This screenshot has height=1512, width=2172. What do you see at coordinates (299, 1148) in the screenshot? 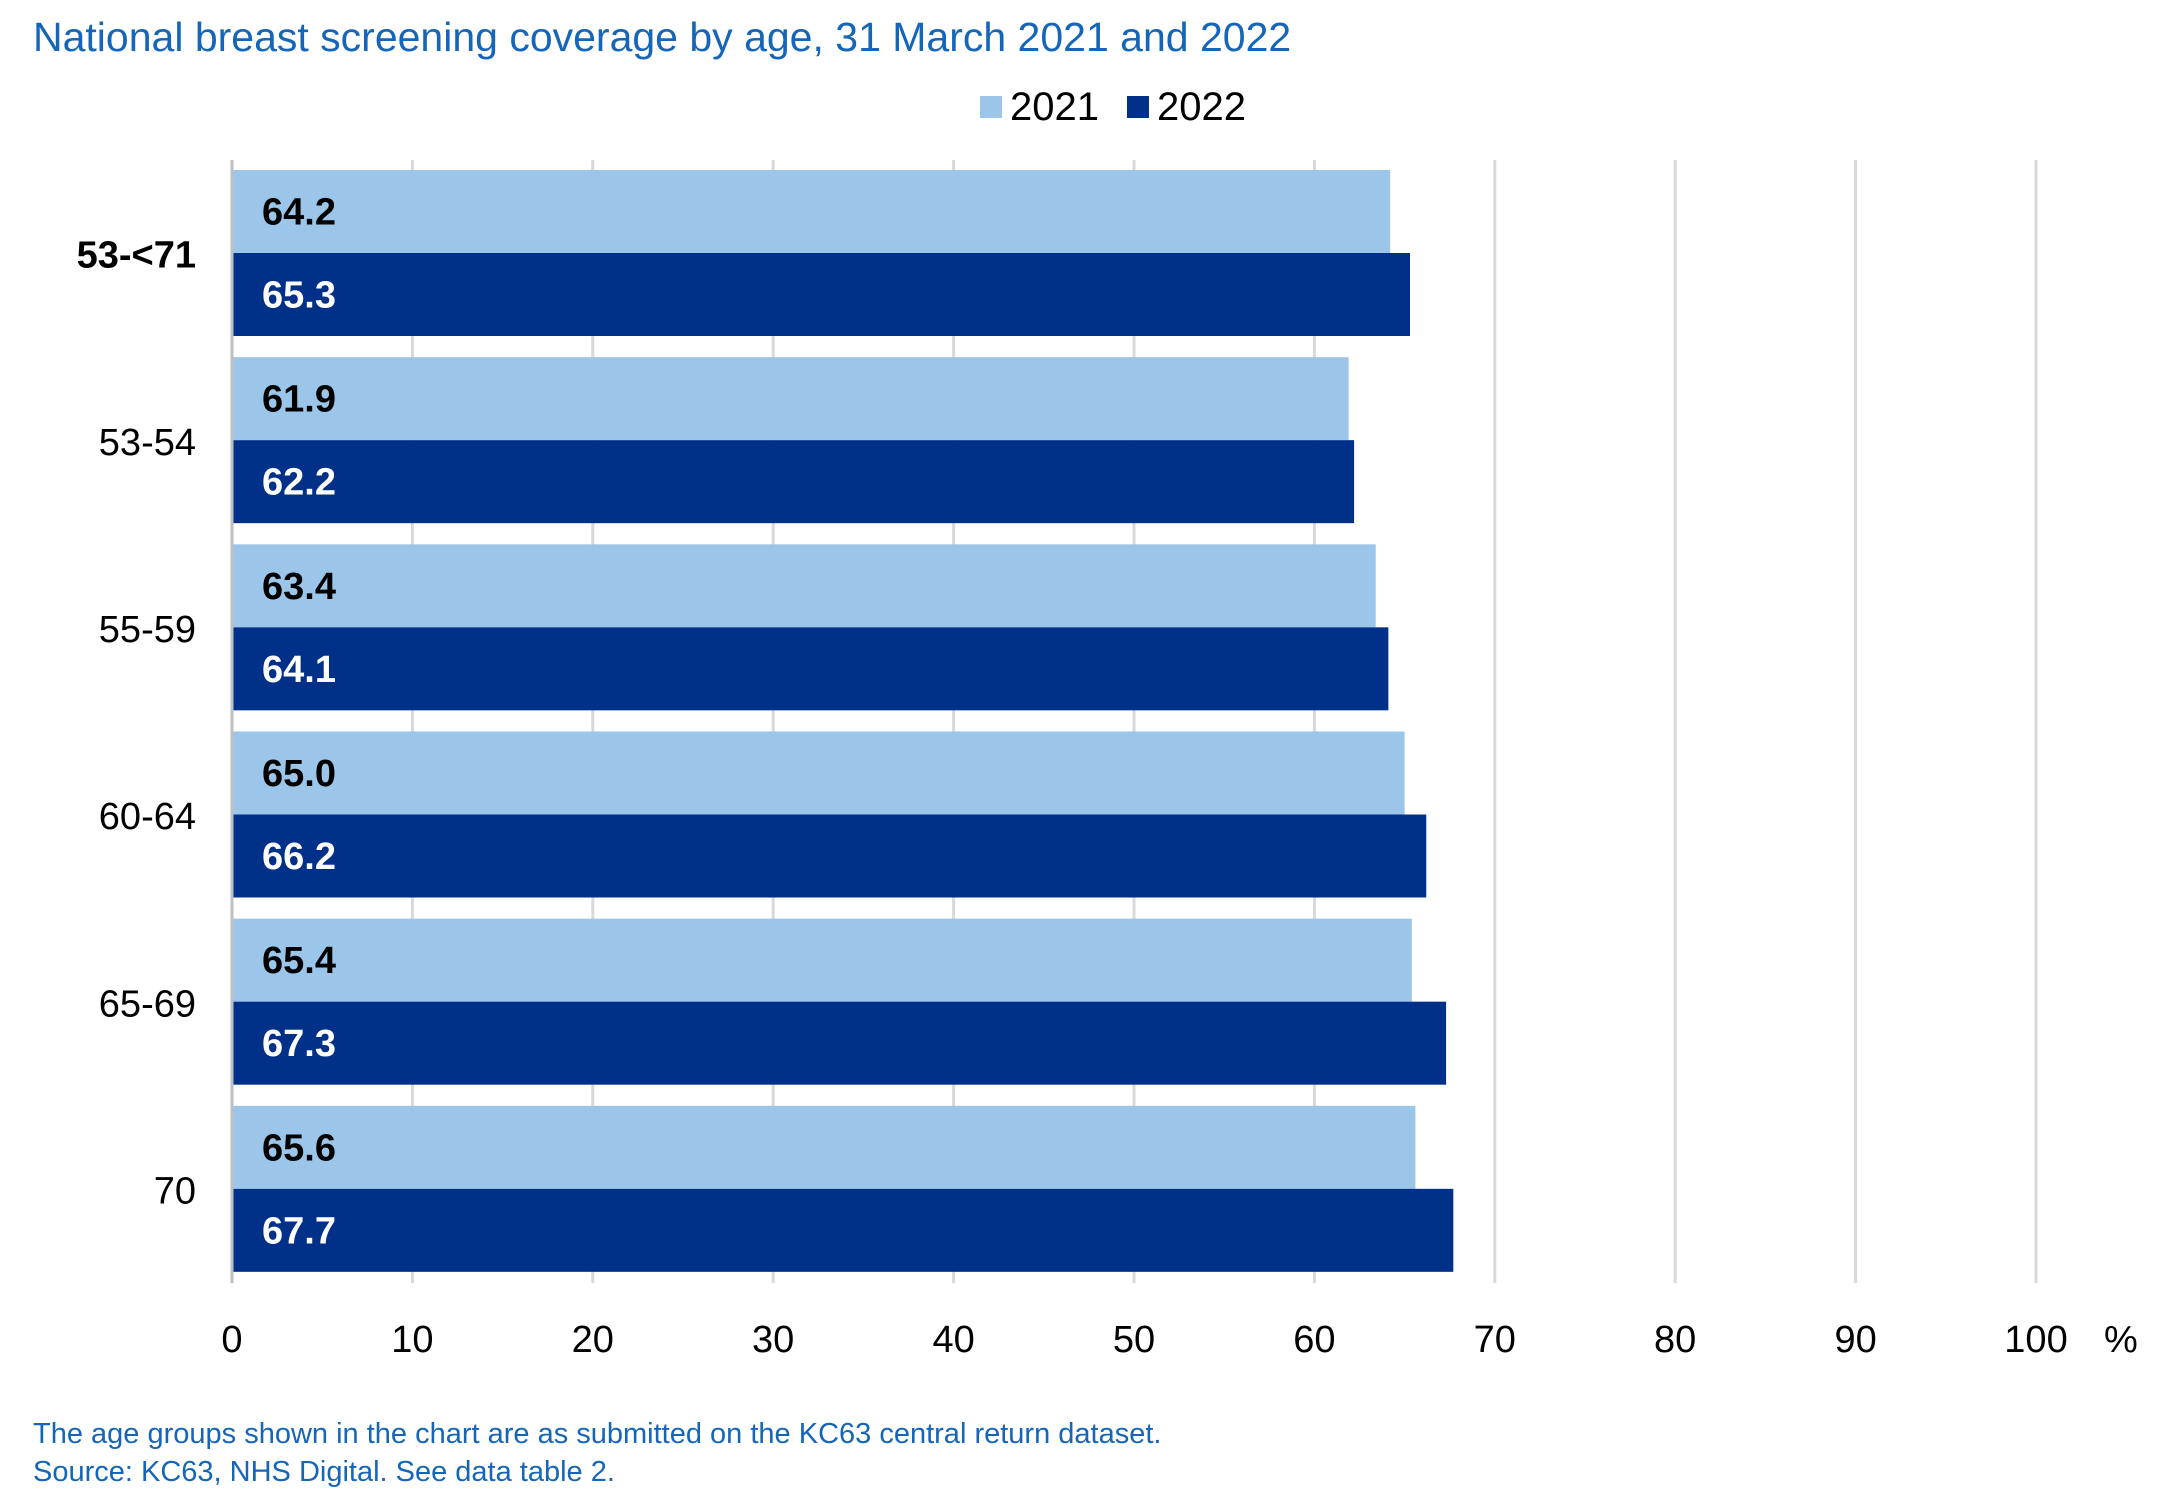
I see `data-label-2021-5: 65.6` at bounding box center [299, 1148].